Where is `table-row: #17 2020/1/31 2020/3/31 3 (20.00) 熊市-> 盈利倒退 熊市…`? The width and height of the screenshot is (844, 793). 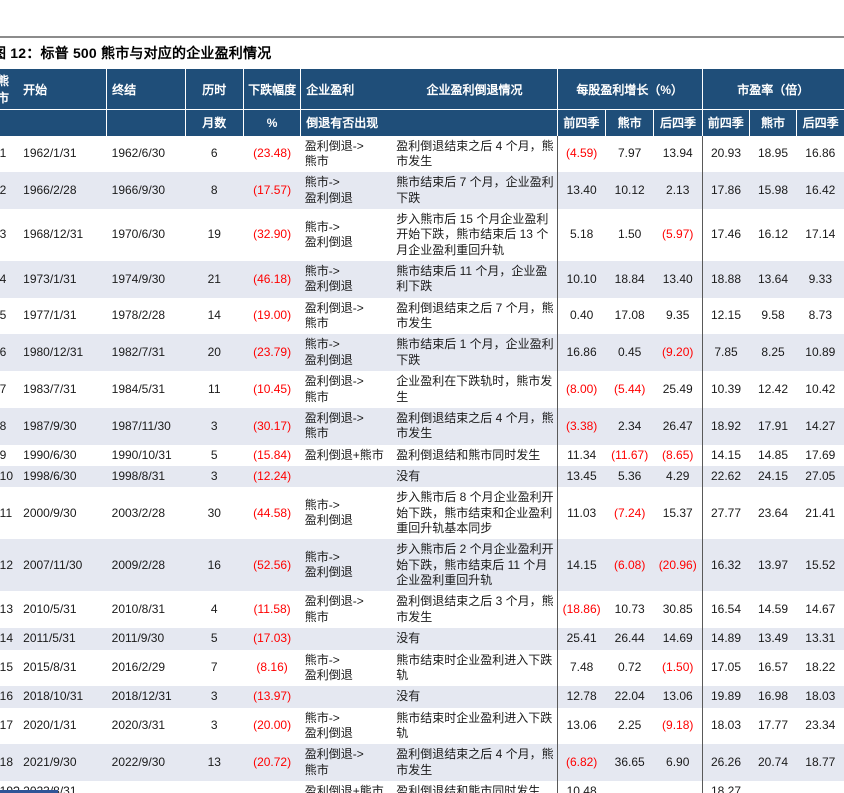
table-row: #17 2020/1/31 2020/3/31 3 (20.00) 熊市-> 盈利倒退 熊市… is located at coordinates (422, 726).